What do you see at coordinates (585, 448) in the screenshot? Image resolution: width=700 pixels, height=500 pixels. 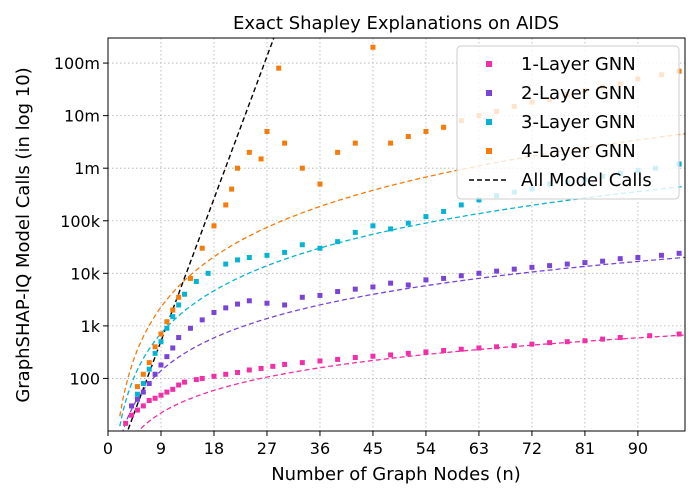 I see `x-tick-label: 81` at bounding box center [585, 448].